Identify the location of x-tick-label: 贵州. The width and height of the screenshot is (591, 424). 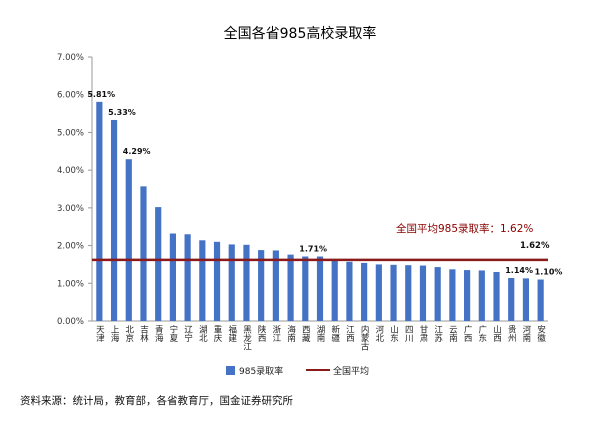
(511, 333).